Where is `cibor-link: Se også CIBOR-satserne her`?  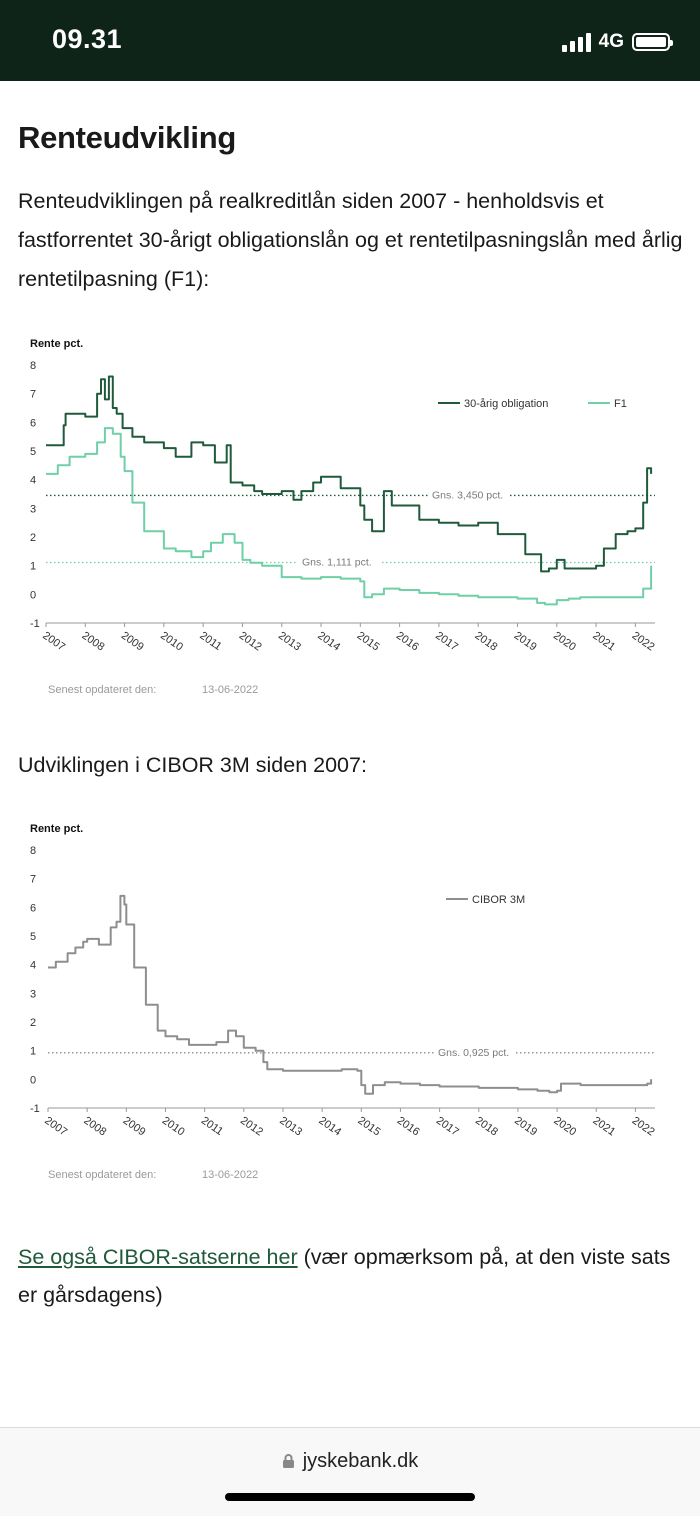 cibor-link: Se også CIBOR-satserne her is located at coordinates (158, 1257).